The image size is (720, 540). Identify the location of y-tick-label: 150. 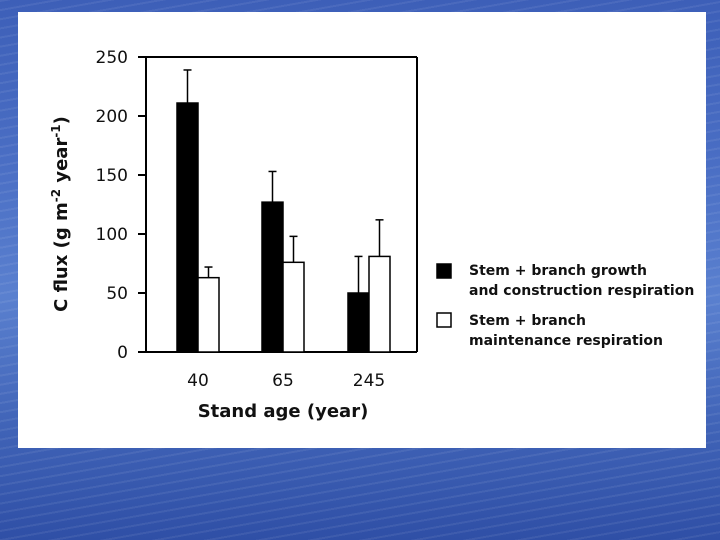
(112, 176).